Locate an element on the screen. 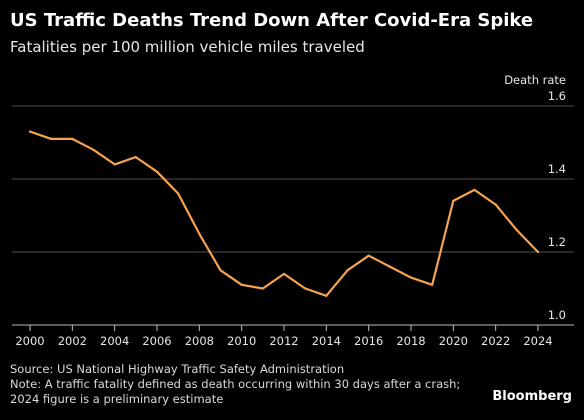  x-tick-label: 2014 is located at coordinates (326, 341).